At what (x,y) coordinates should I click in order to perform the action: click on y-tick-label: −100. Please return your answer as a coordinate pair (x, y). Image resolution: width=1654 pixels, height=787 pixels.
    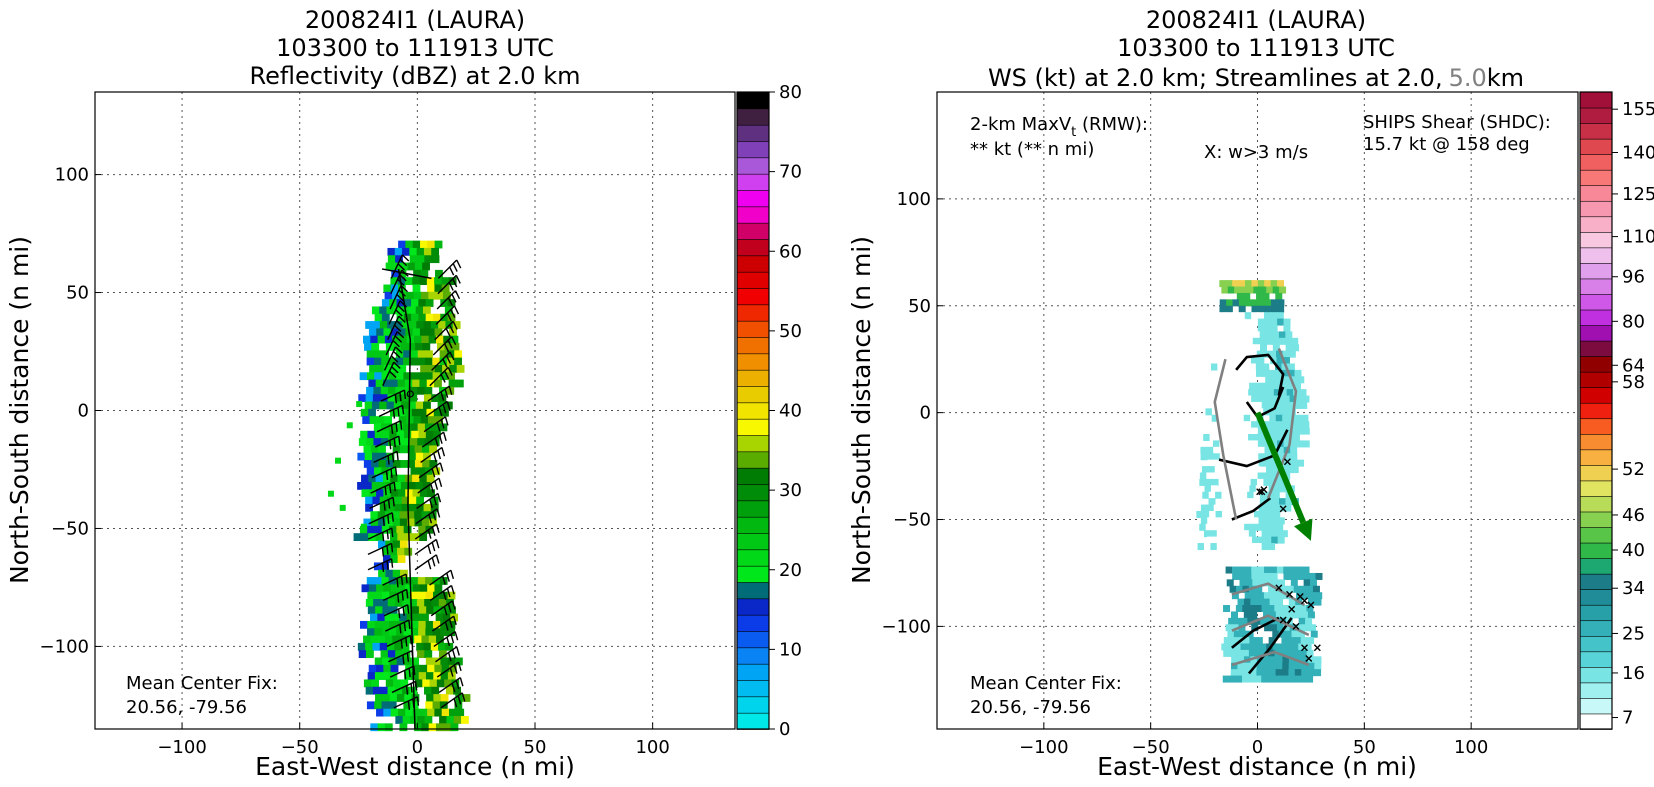
    Looking at the image, I should click on (64, 646).